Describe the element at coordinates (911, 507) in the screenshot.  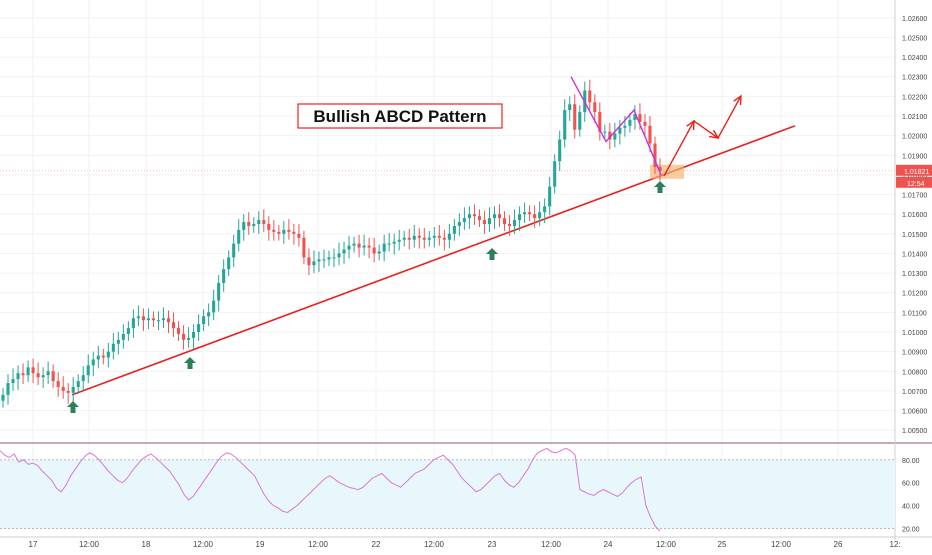
I see `rsi-tick-label: 40.00` at that location.